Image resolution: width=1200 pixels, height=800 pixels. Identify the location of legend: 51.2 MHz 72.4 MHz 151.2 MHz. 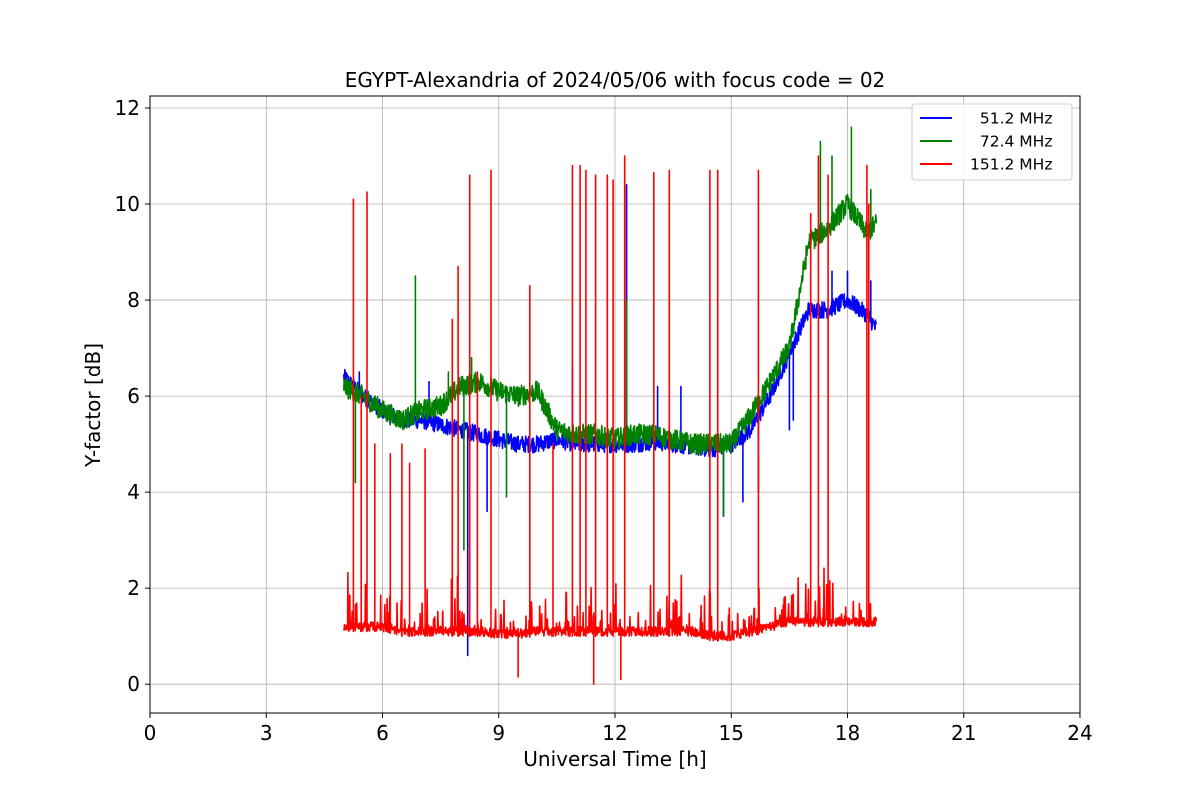
(992, 142).